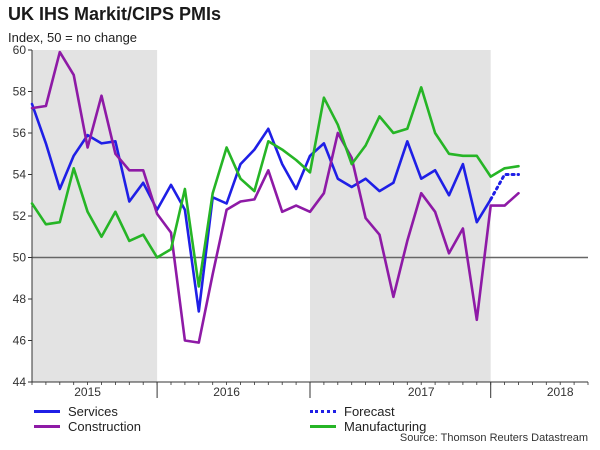 The height and width of the screenshot is (450, 600). What do you see at coordinates (73, 37) in the screenshot?
I see `chart-subtitle: Index, 50 = no change` at bounding box center [73, 37].